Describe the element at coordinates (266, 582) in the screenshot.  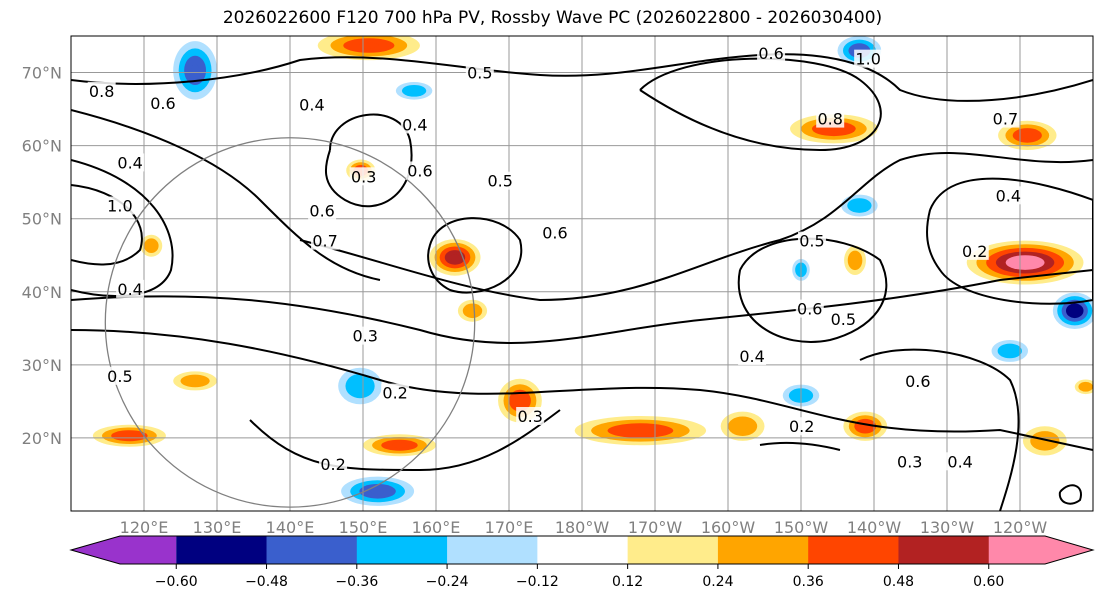
I see `colorbar-tick-label: −0.48` at that location.